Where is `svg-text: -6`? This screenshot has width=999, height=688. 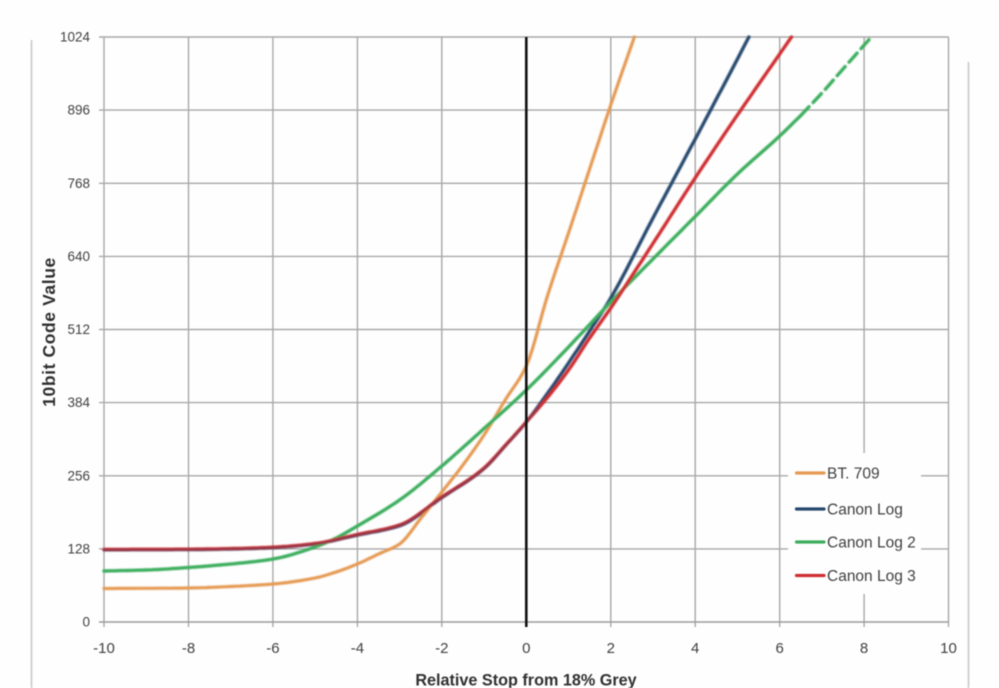
svg-text: -6 is located at coordinates (272, 648).